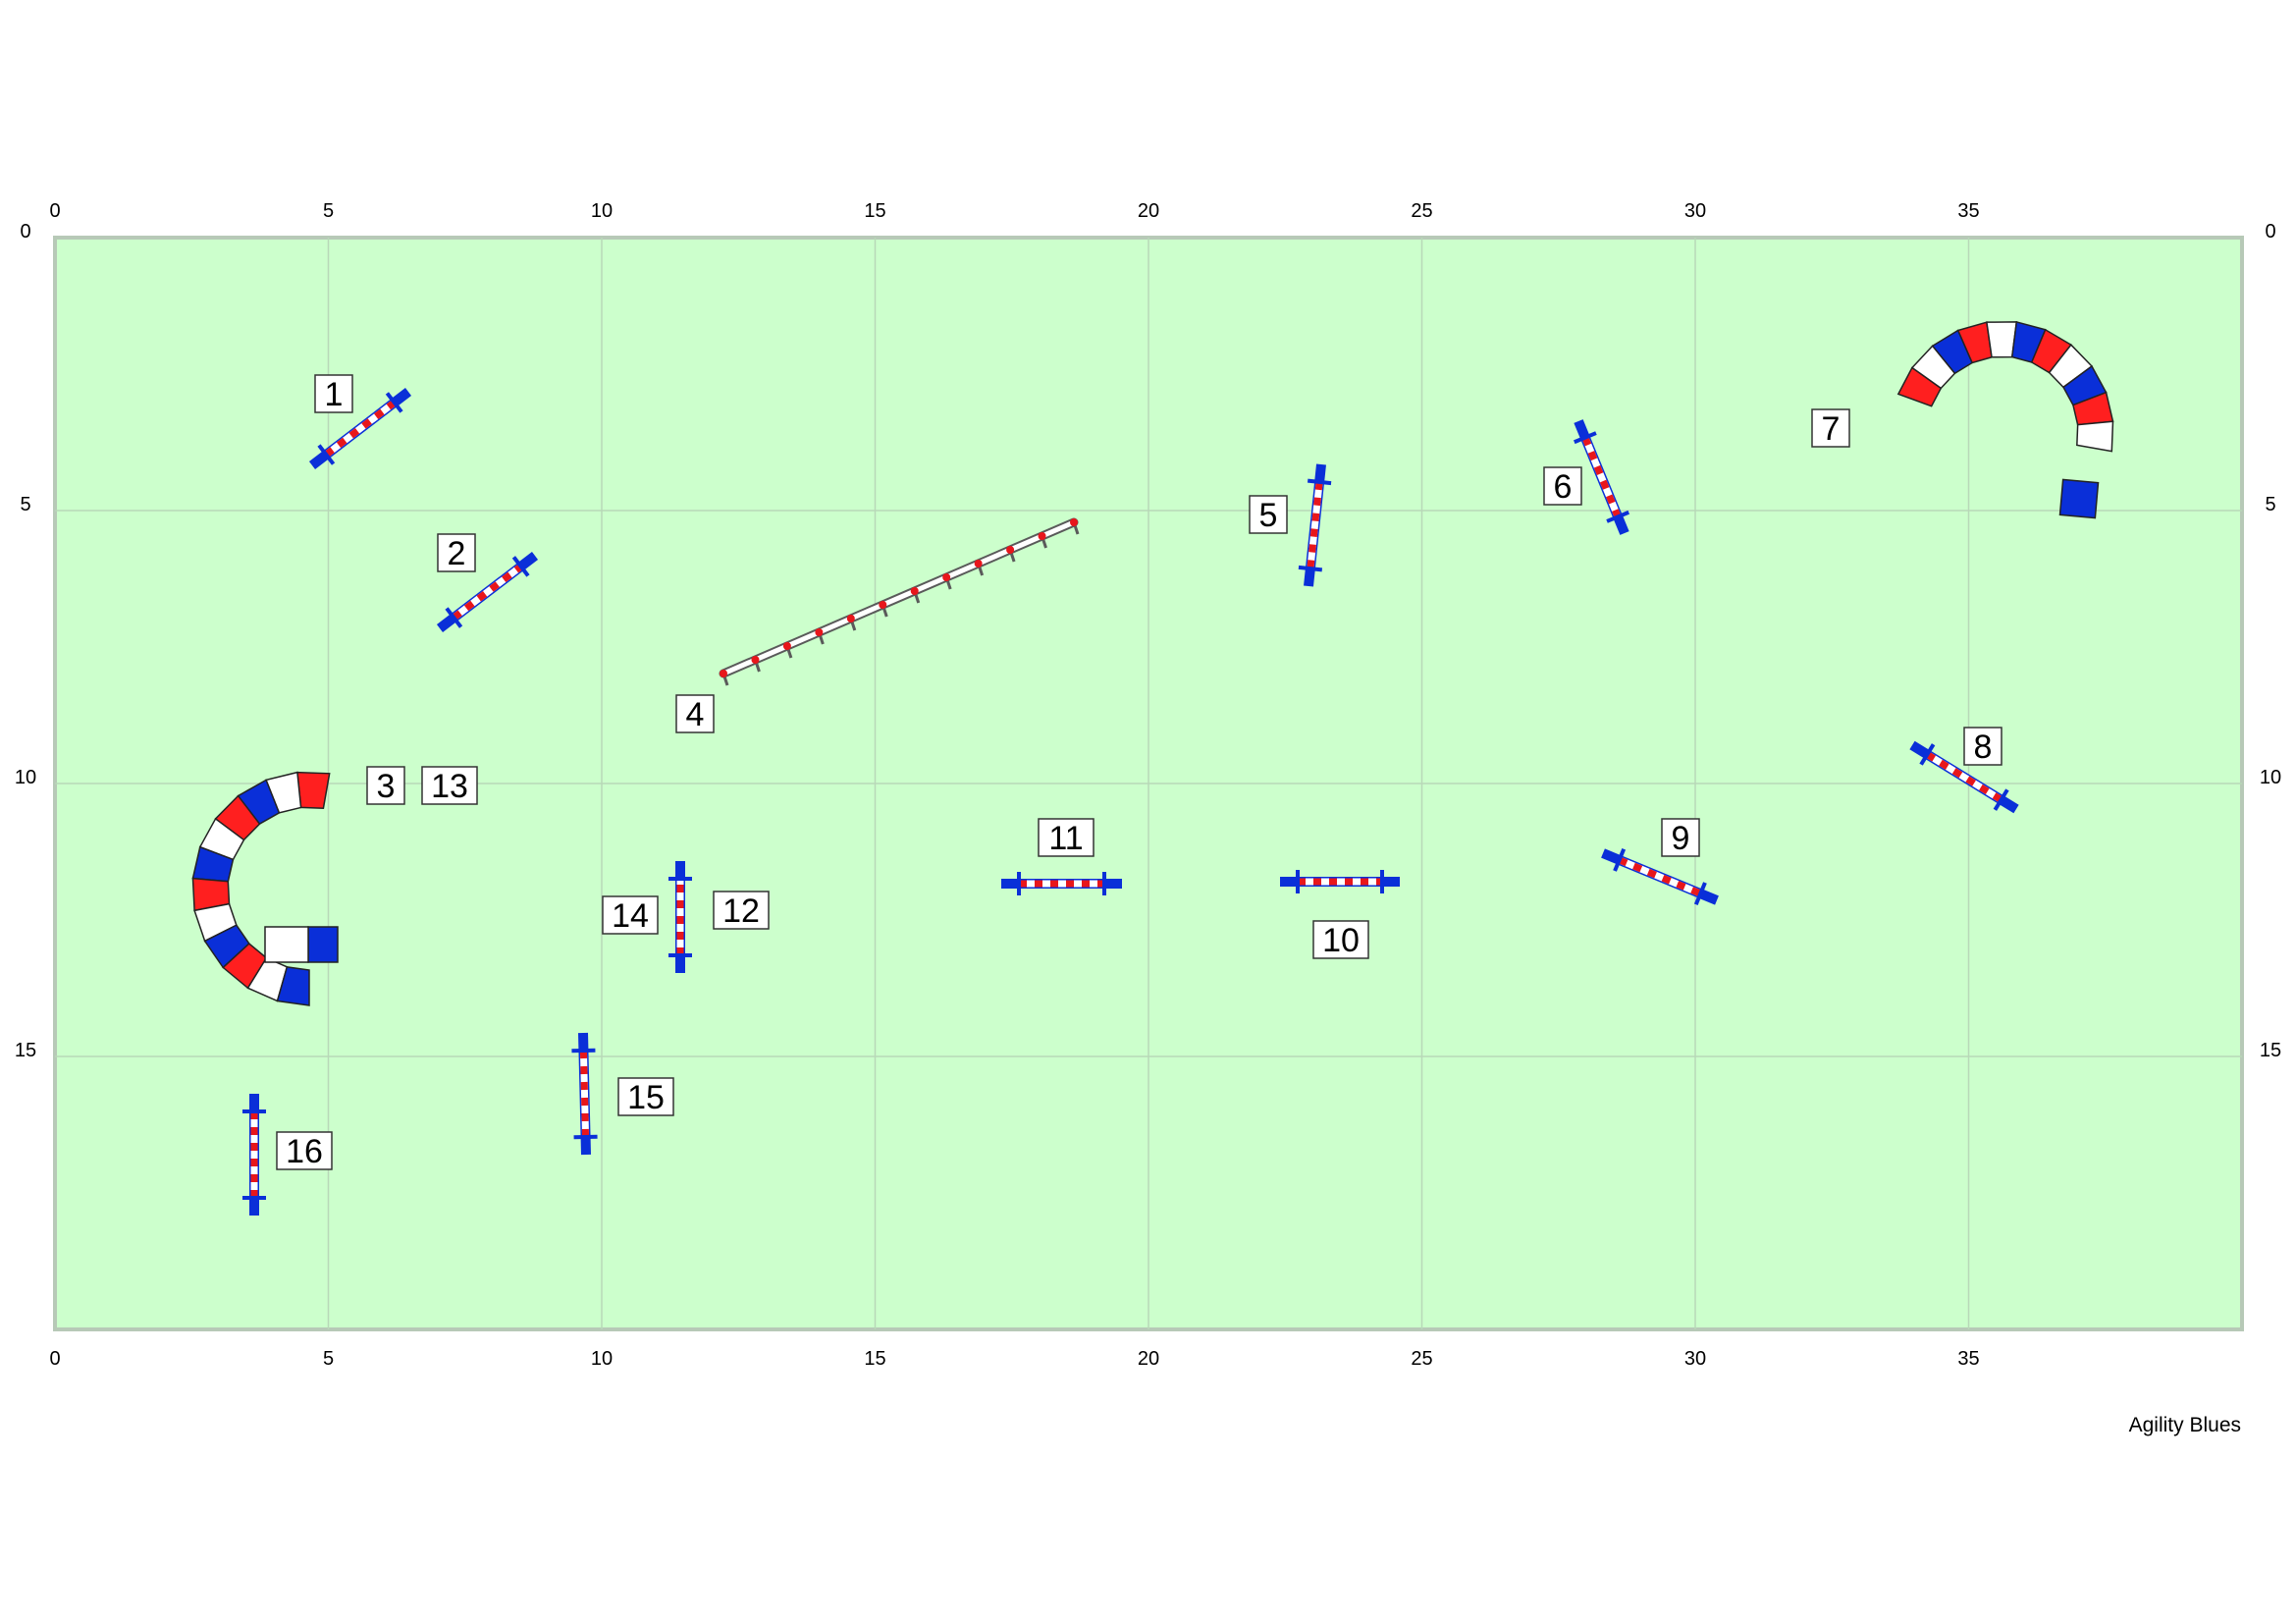 Image resolution: width=2296 pixels, height=1622 pixels. Describe the element at coordinates (1695, 211) in the screenshot. I see `top-tick: 30` at that location.